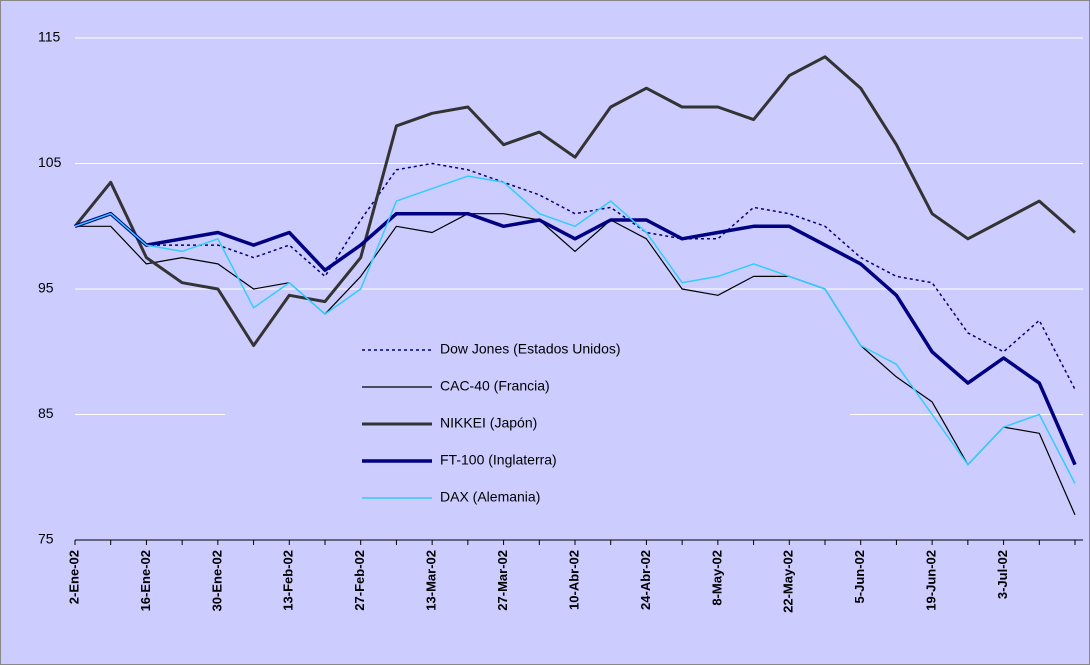 Image resolution: width=1090 pixels, height=665 pixels. I want to click on x-tick-label: 13-Mar-02, so click(431, 580).